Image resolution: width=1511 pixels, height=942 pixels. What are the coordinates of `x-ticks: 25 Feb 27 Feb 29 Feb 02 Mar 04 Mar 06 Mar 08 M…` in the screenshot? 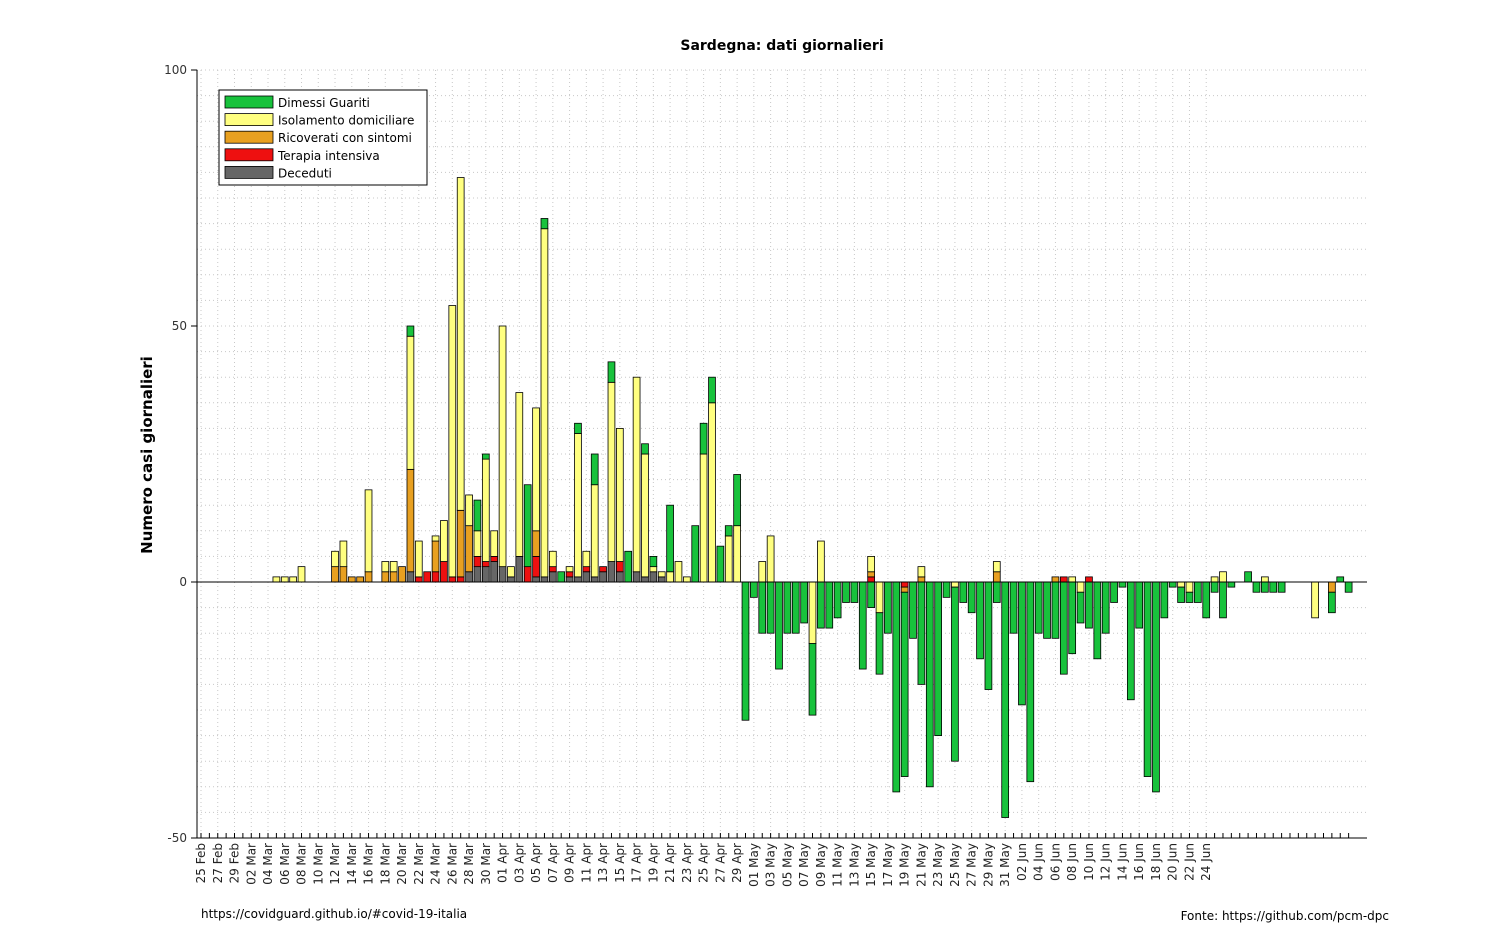 It's located at (772, 860).